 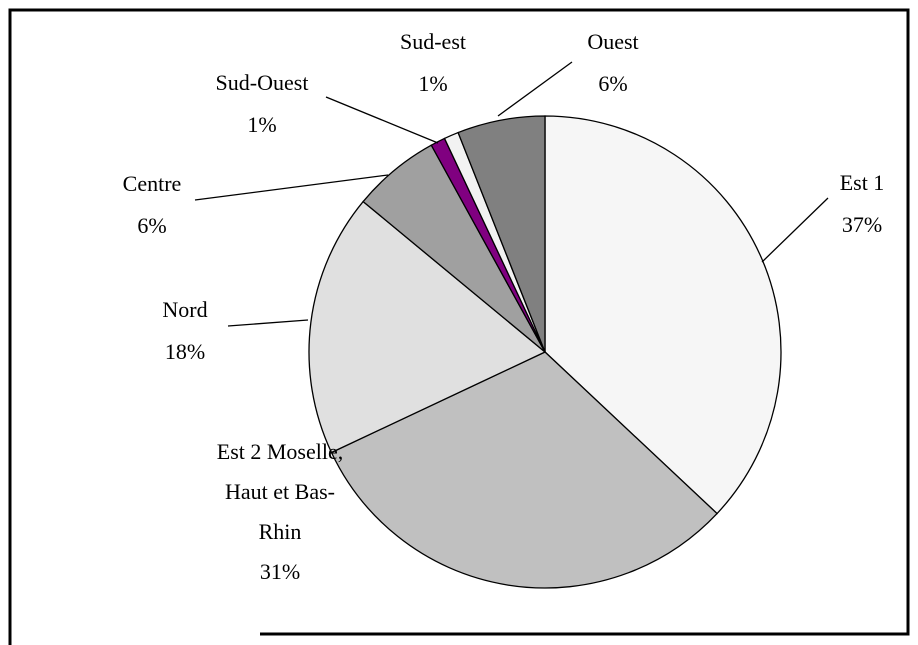 I want to click on slice-label: Est 1 37%, so click(x=862, y=204).